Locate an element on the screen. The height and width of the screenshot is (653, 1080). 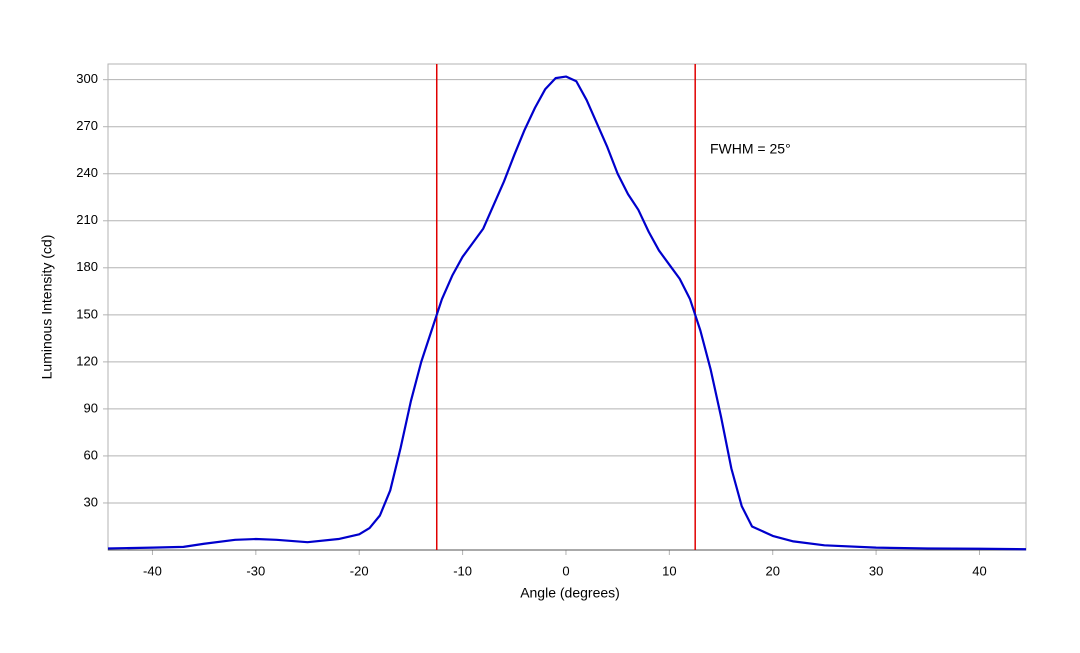
x-tick-label: -20 is located at coordinates (359, 570).